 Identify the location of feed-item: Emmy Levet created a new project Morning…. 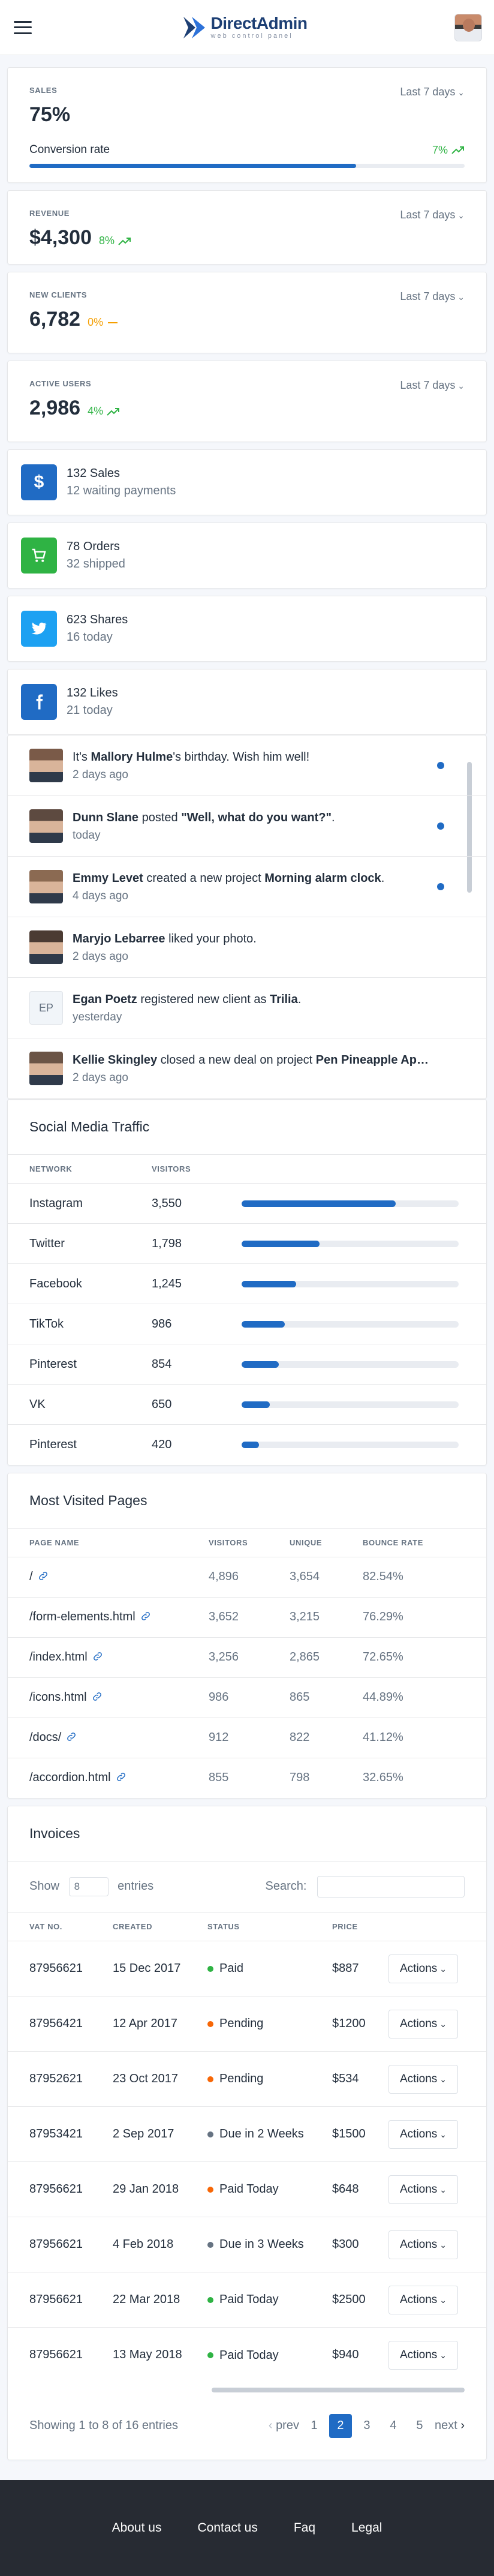
(247, 887).